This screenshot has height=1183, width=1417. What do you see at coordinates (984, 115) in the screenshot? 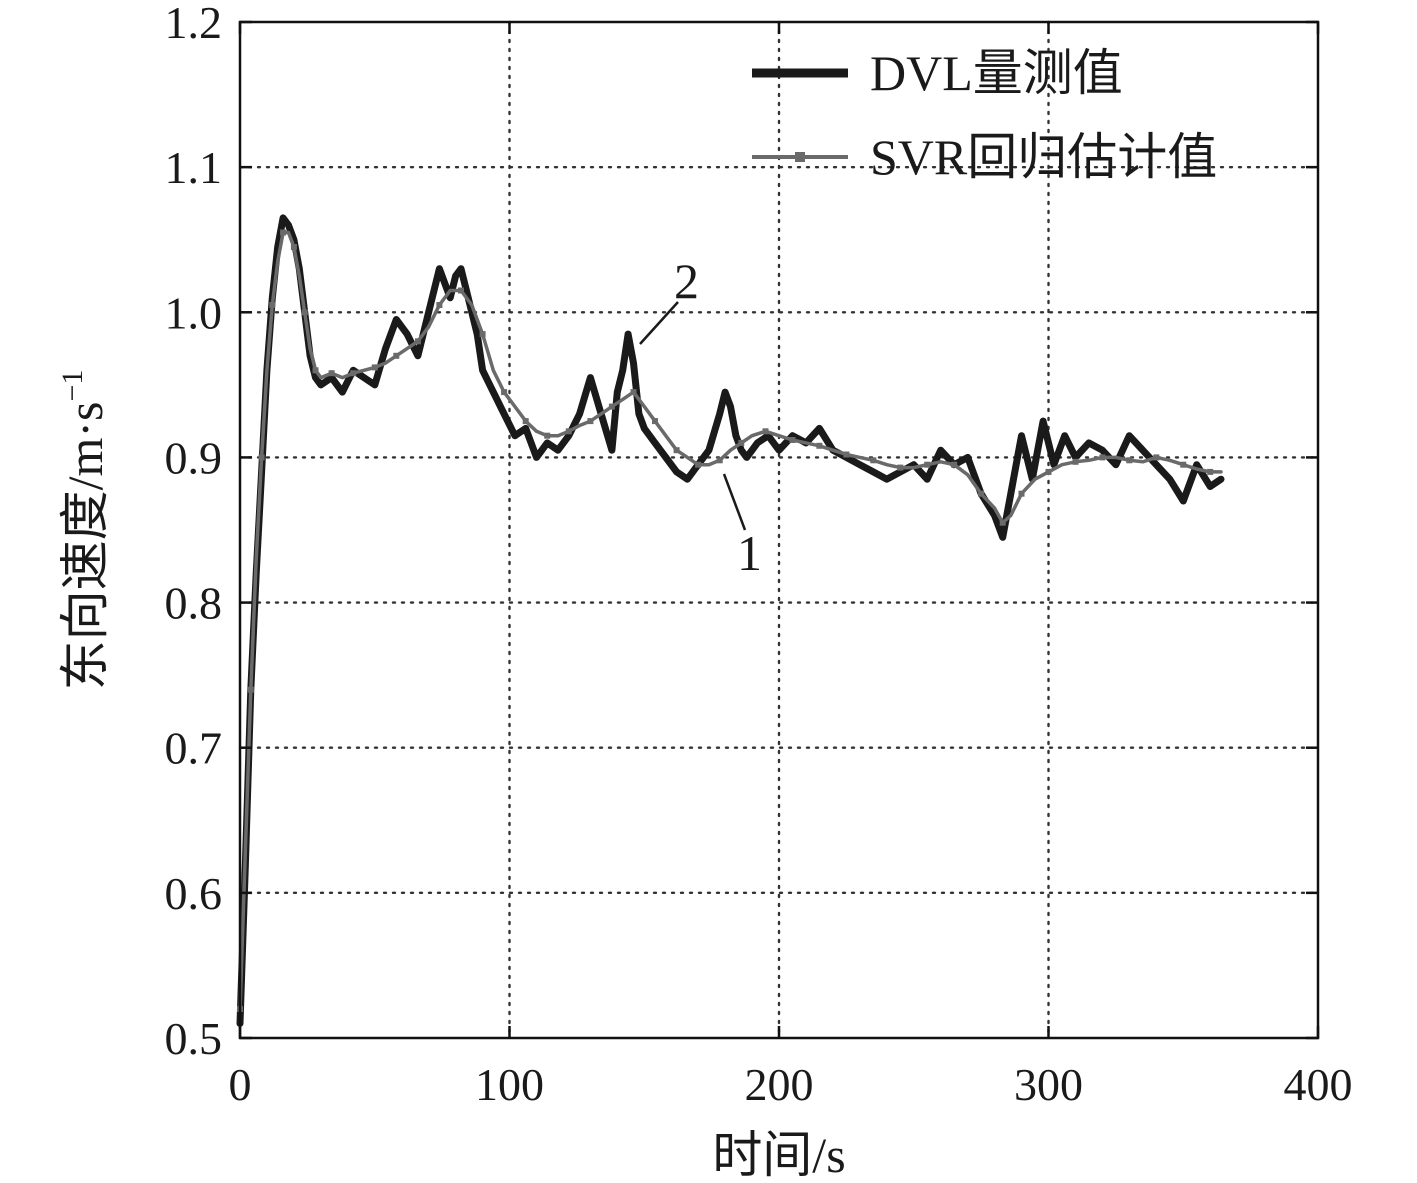
I see `legend: DVL量测值 SVR回归估计值` at bounding box center [984, 115].